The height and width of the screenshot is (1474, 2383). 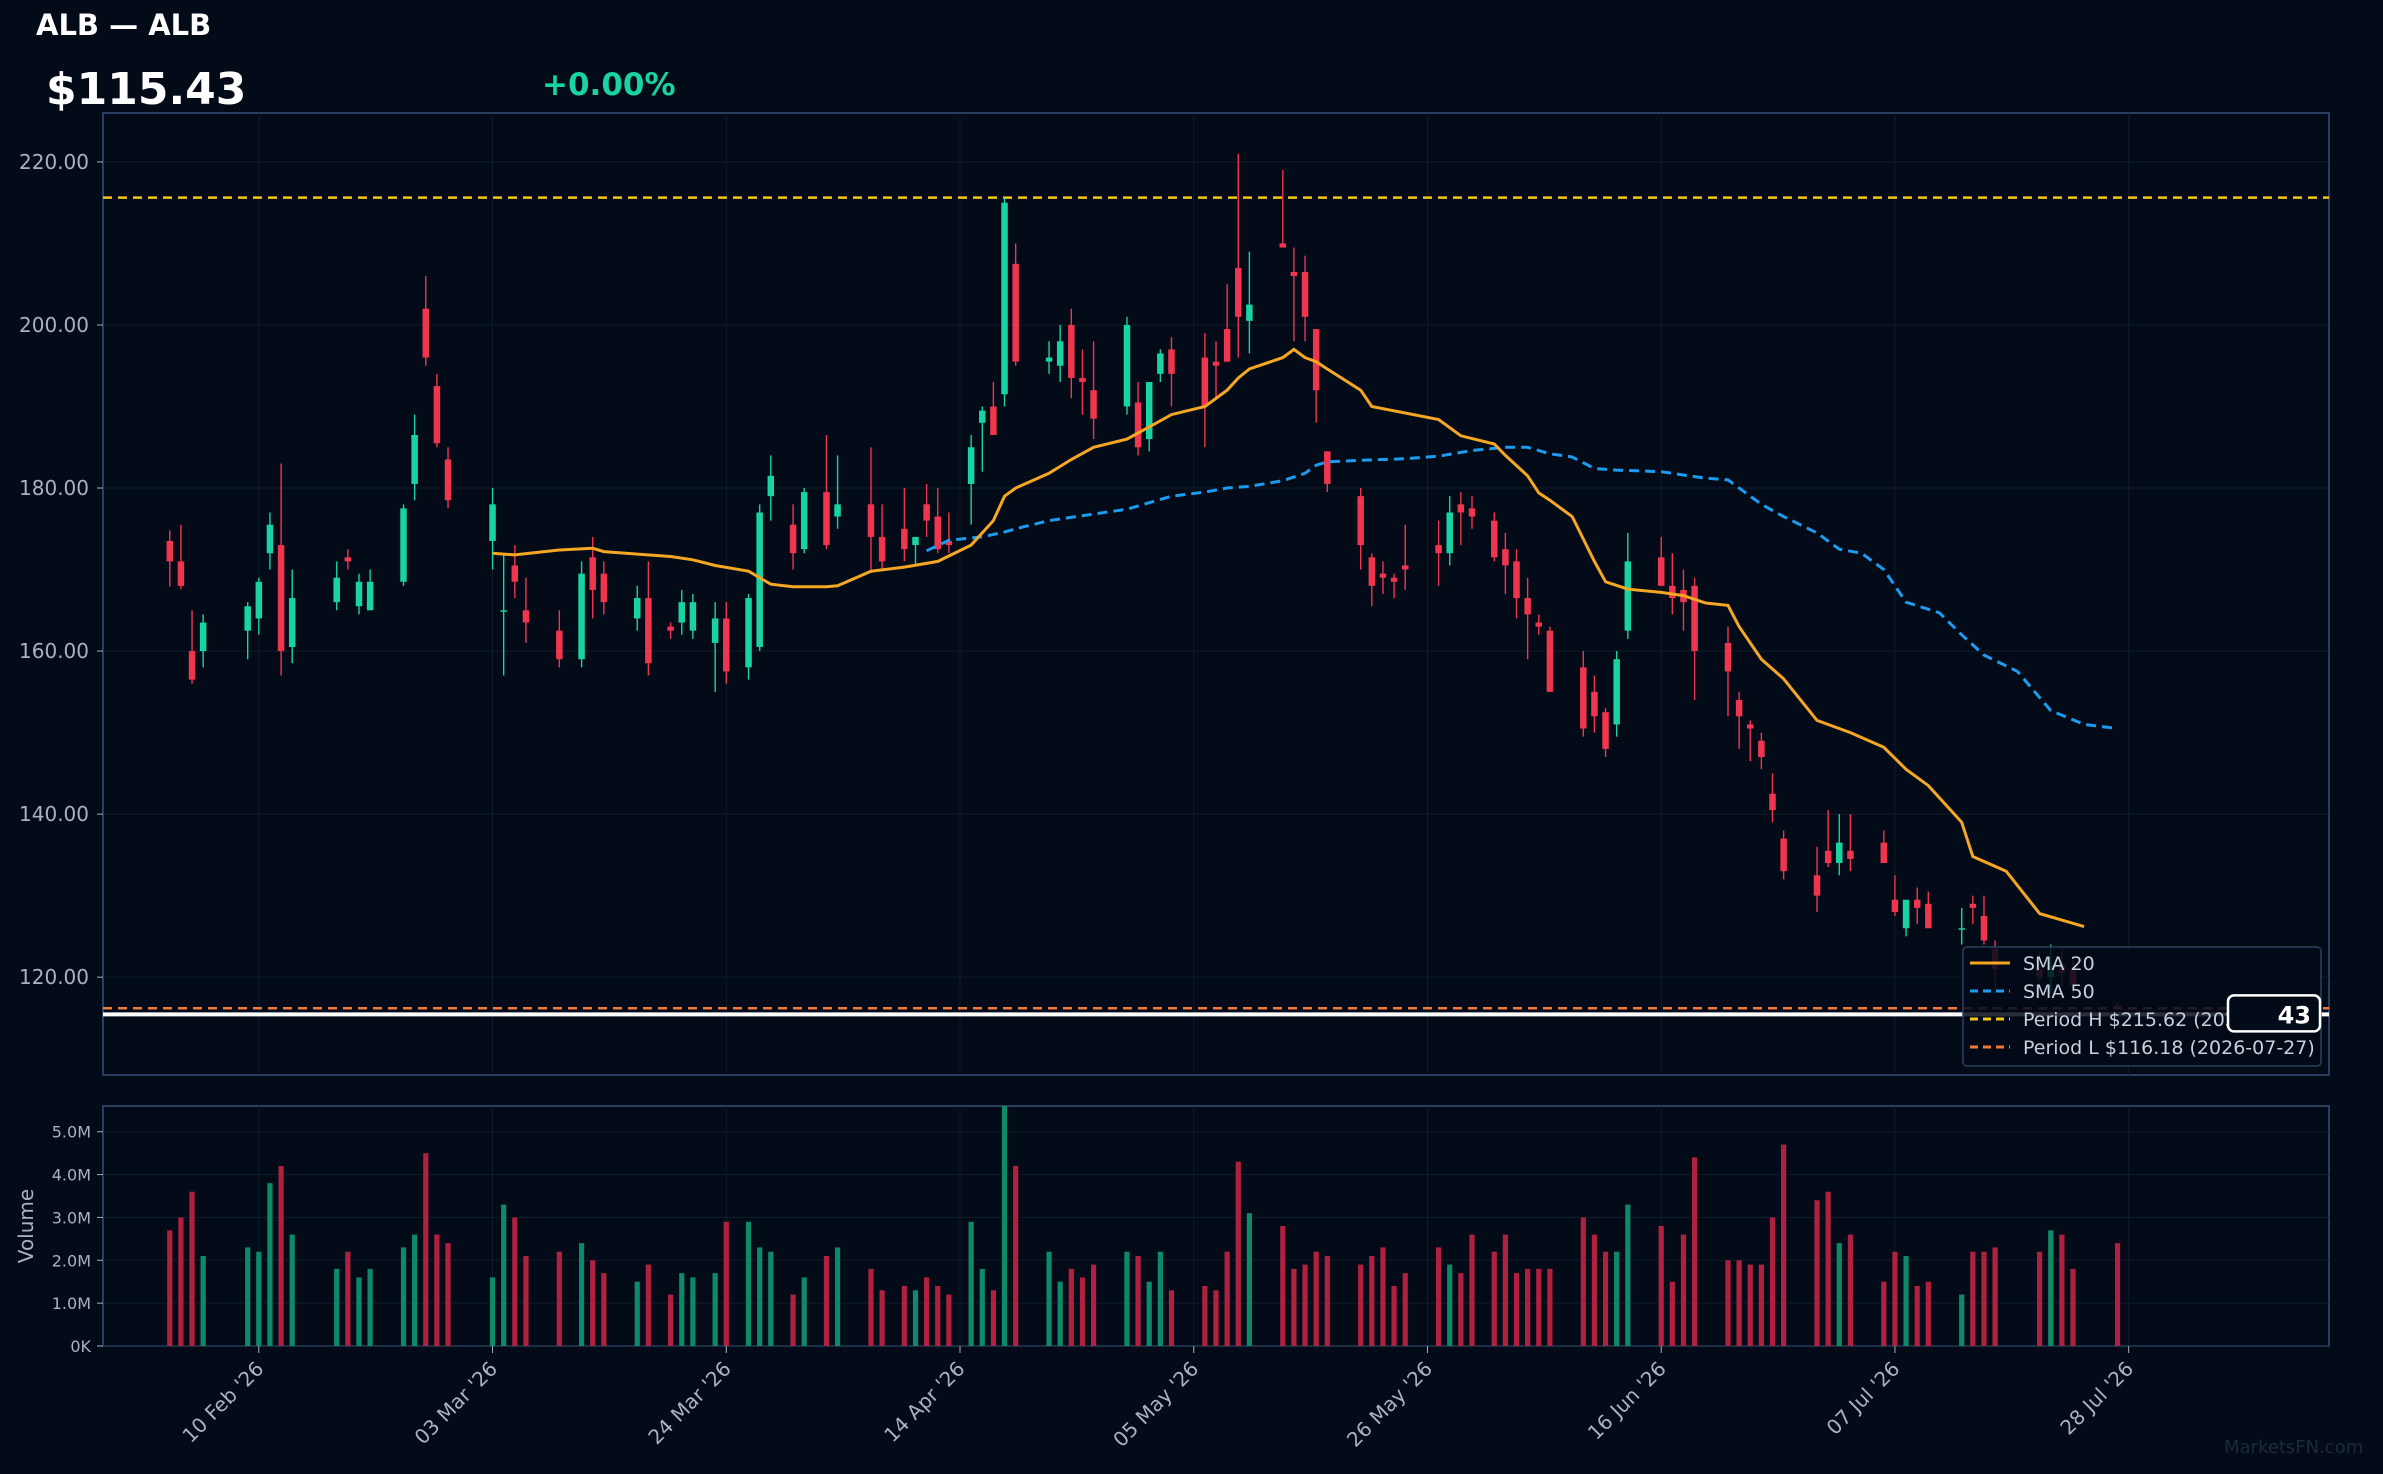 I want to click on price-tick-label: 160.00, so click(x=54, y=651).